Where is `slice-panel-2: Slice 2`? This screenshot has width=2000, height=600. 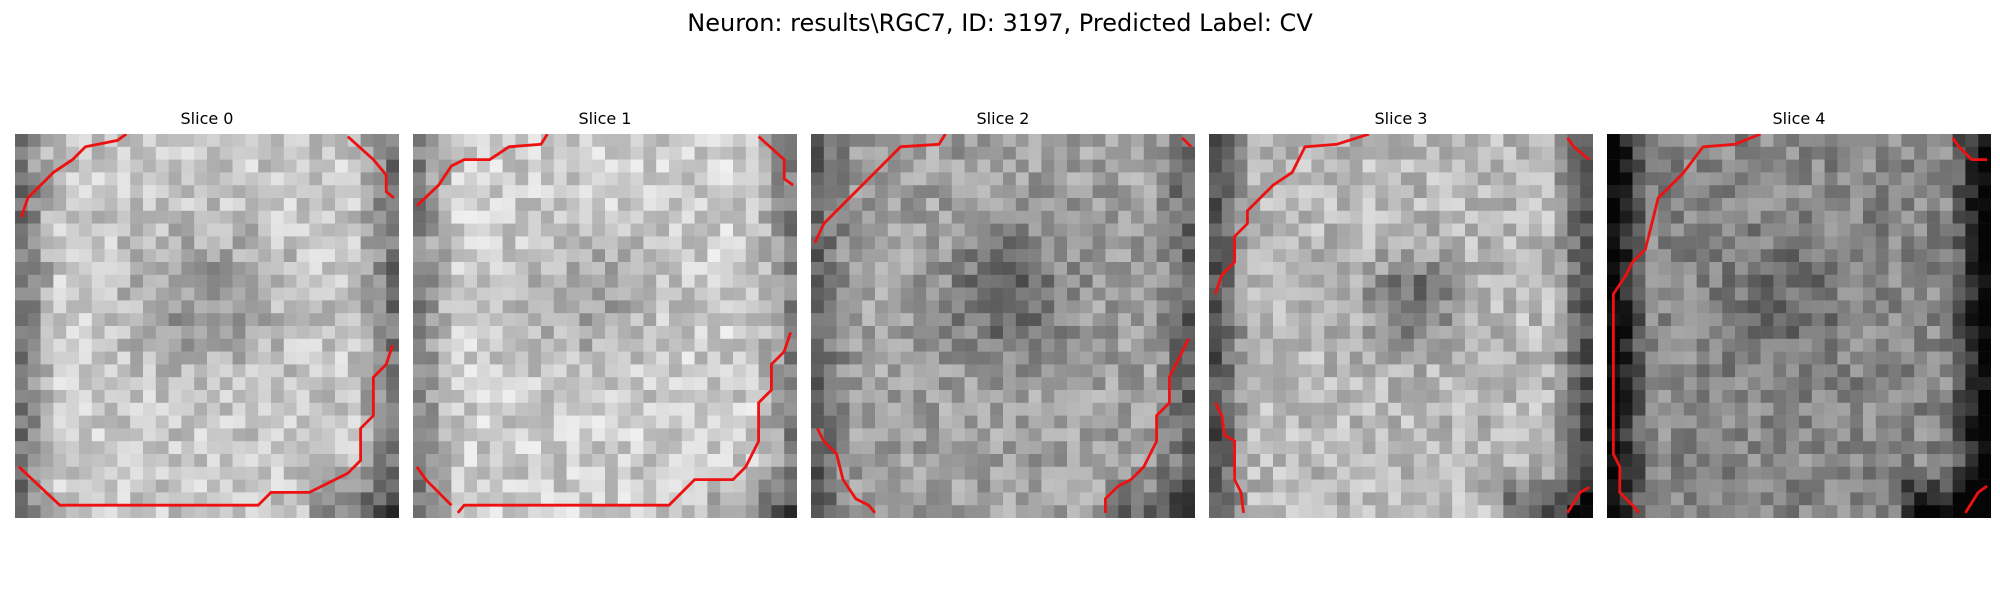
slice-panel-2: Slice 2 is located at coordinates (1003, 314).